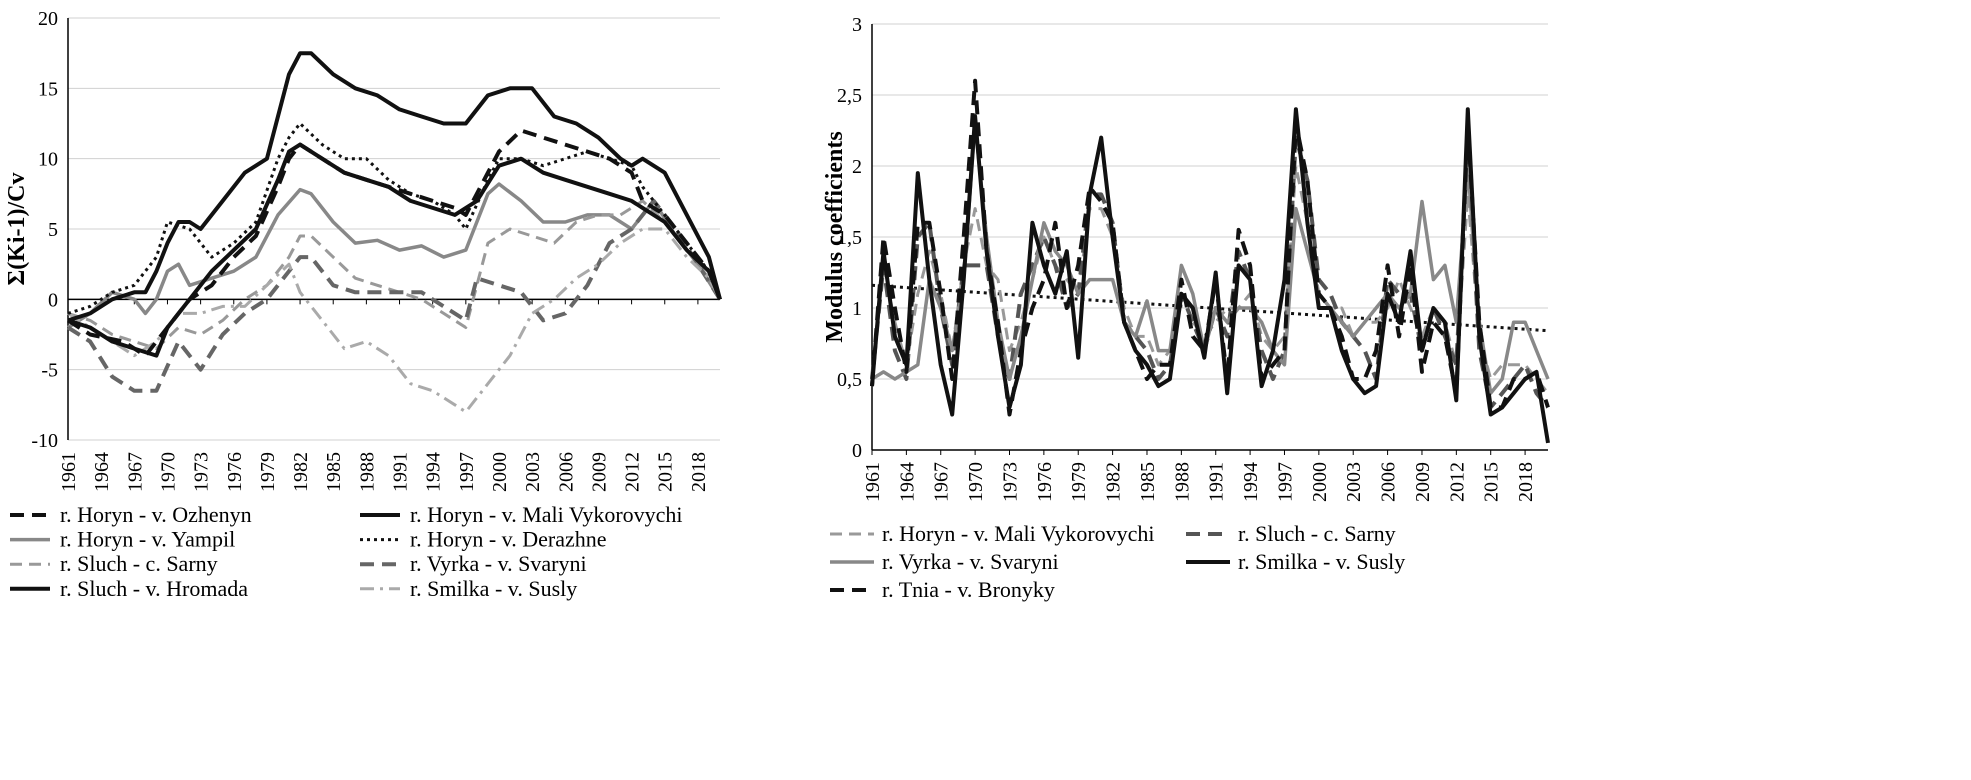 The image size is (1971, 780). I want to click on legend-item: r. Tnia - v. Bronyky, so click(942, 589).